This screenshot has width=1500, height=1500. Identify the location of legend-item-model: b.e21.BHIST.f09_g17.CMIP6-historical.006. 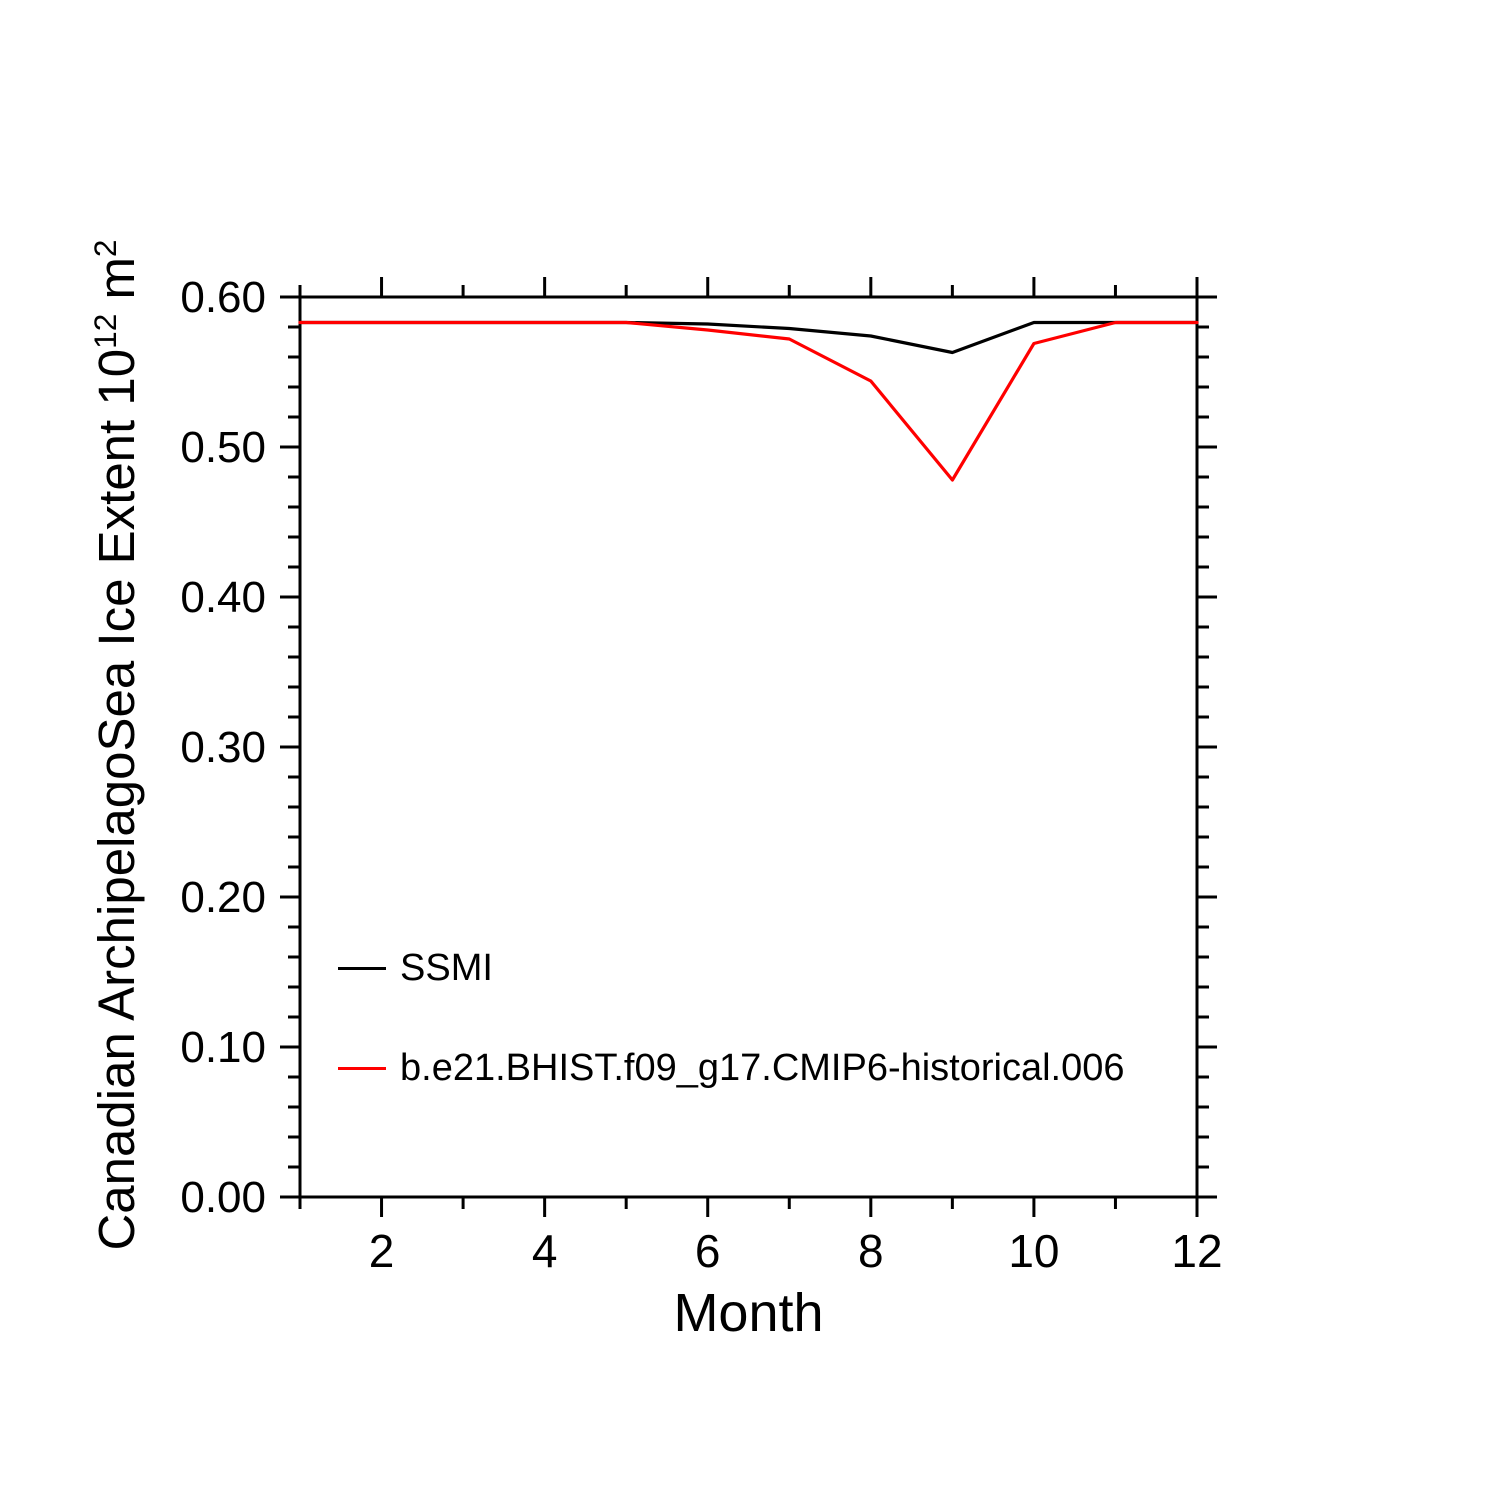
(731, 1067).